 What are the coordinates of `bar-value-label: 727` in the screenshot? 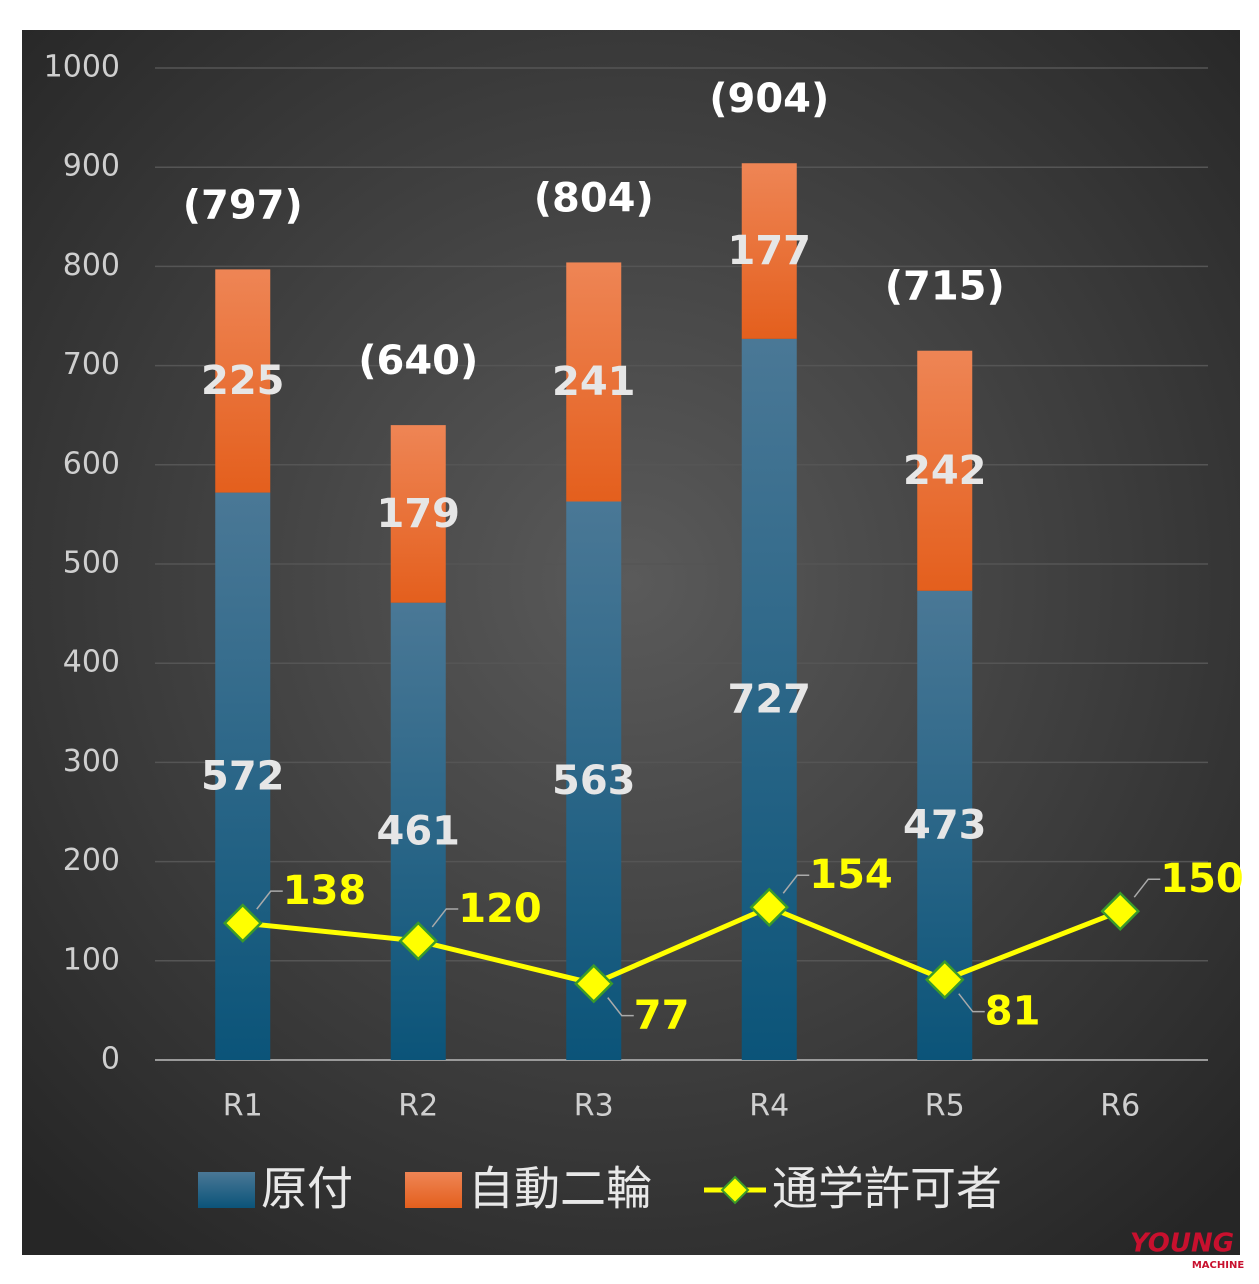 It's located at (770, 699).